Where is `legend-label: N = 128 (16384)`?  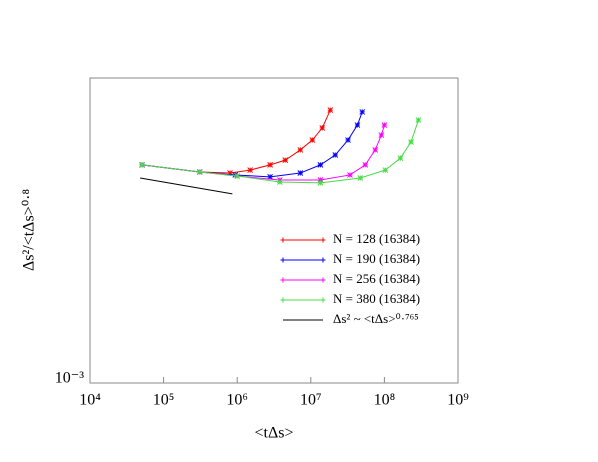
legend-label: N = 128 (16384) is located at coordinates (376, 238).